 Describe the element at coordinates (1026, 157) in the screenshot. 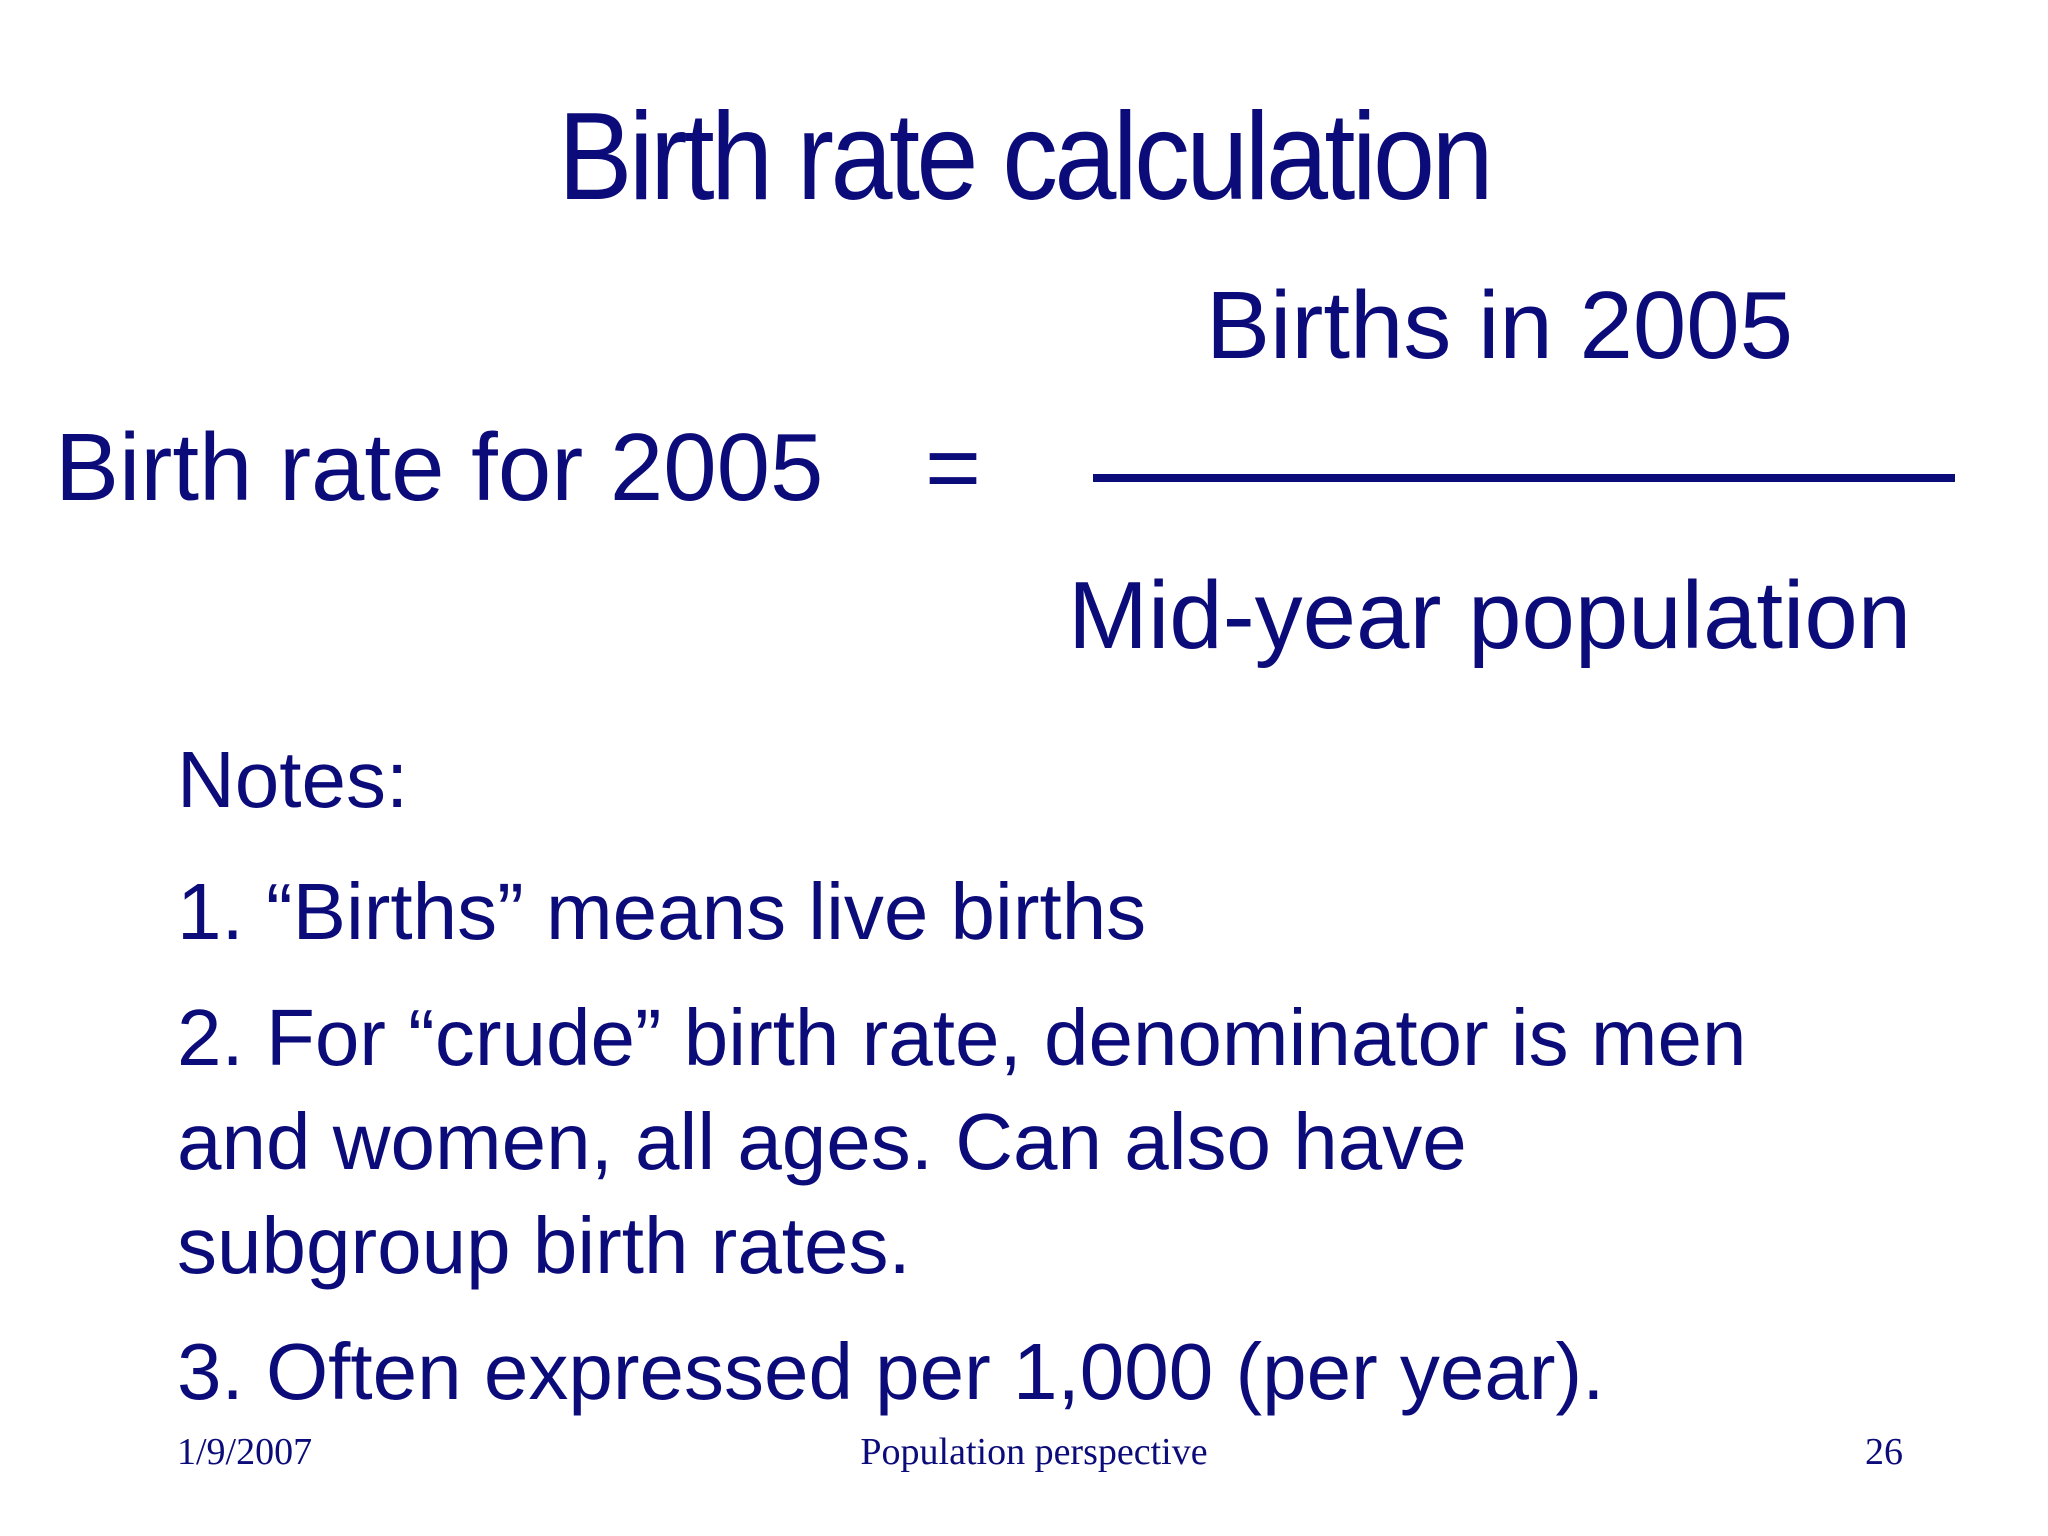

I see `slide-title: Birth rate calculation` at that location.